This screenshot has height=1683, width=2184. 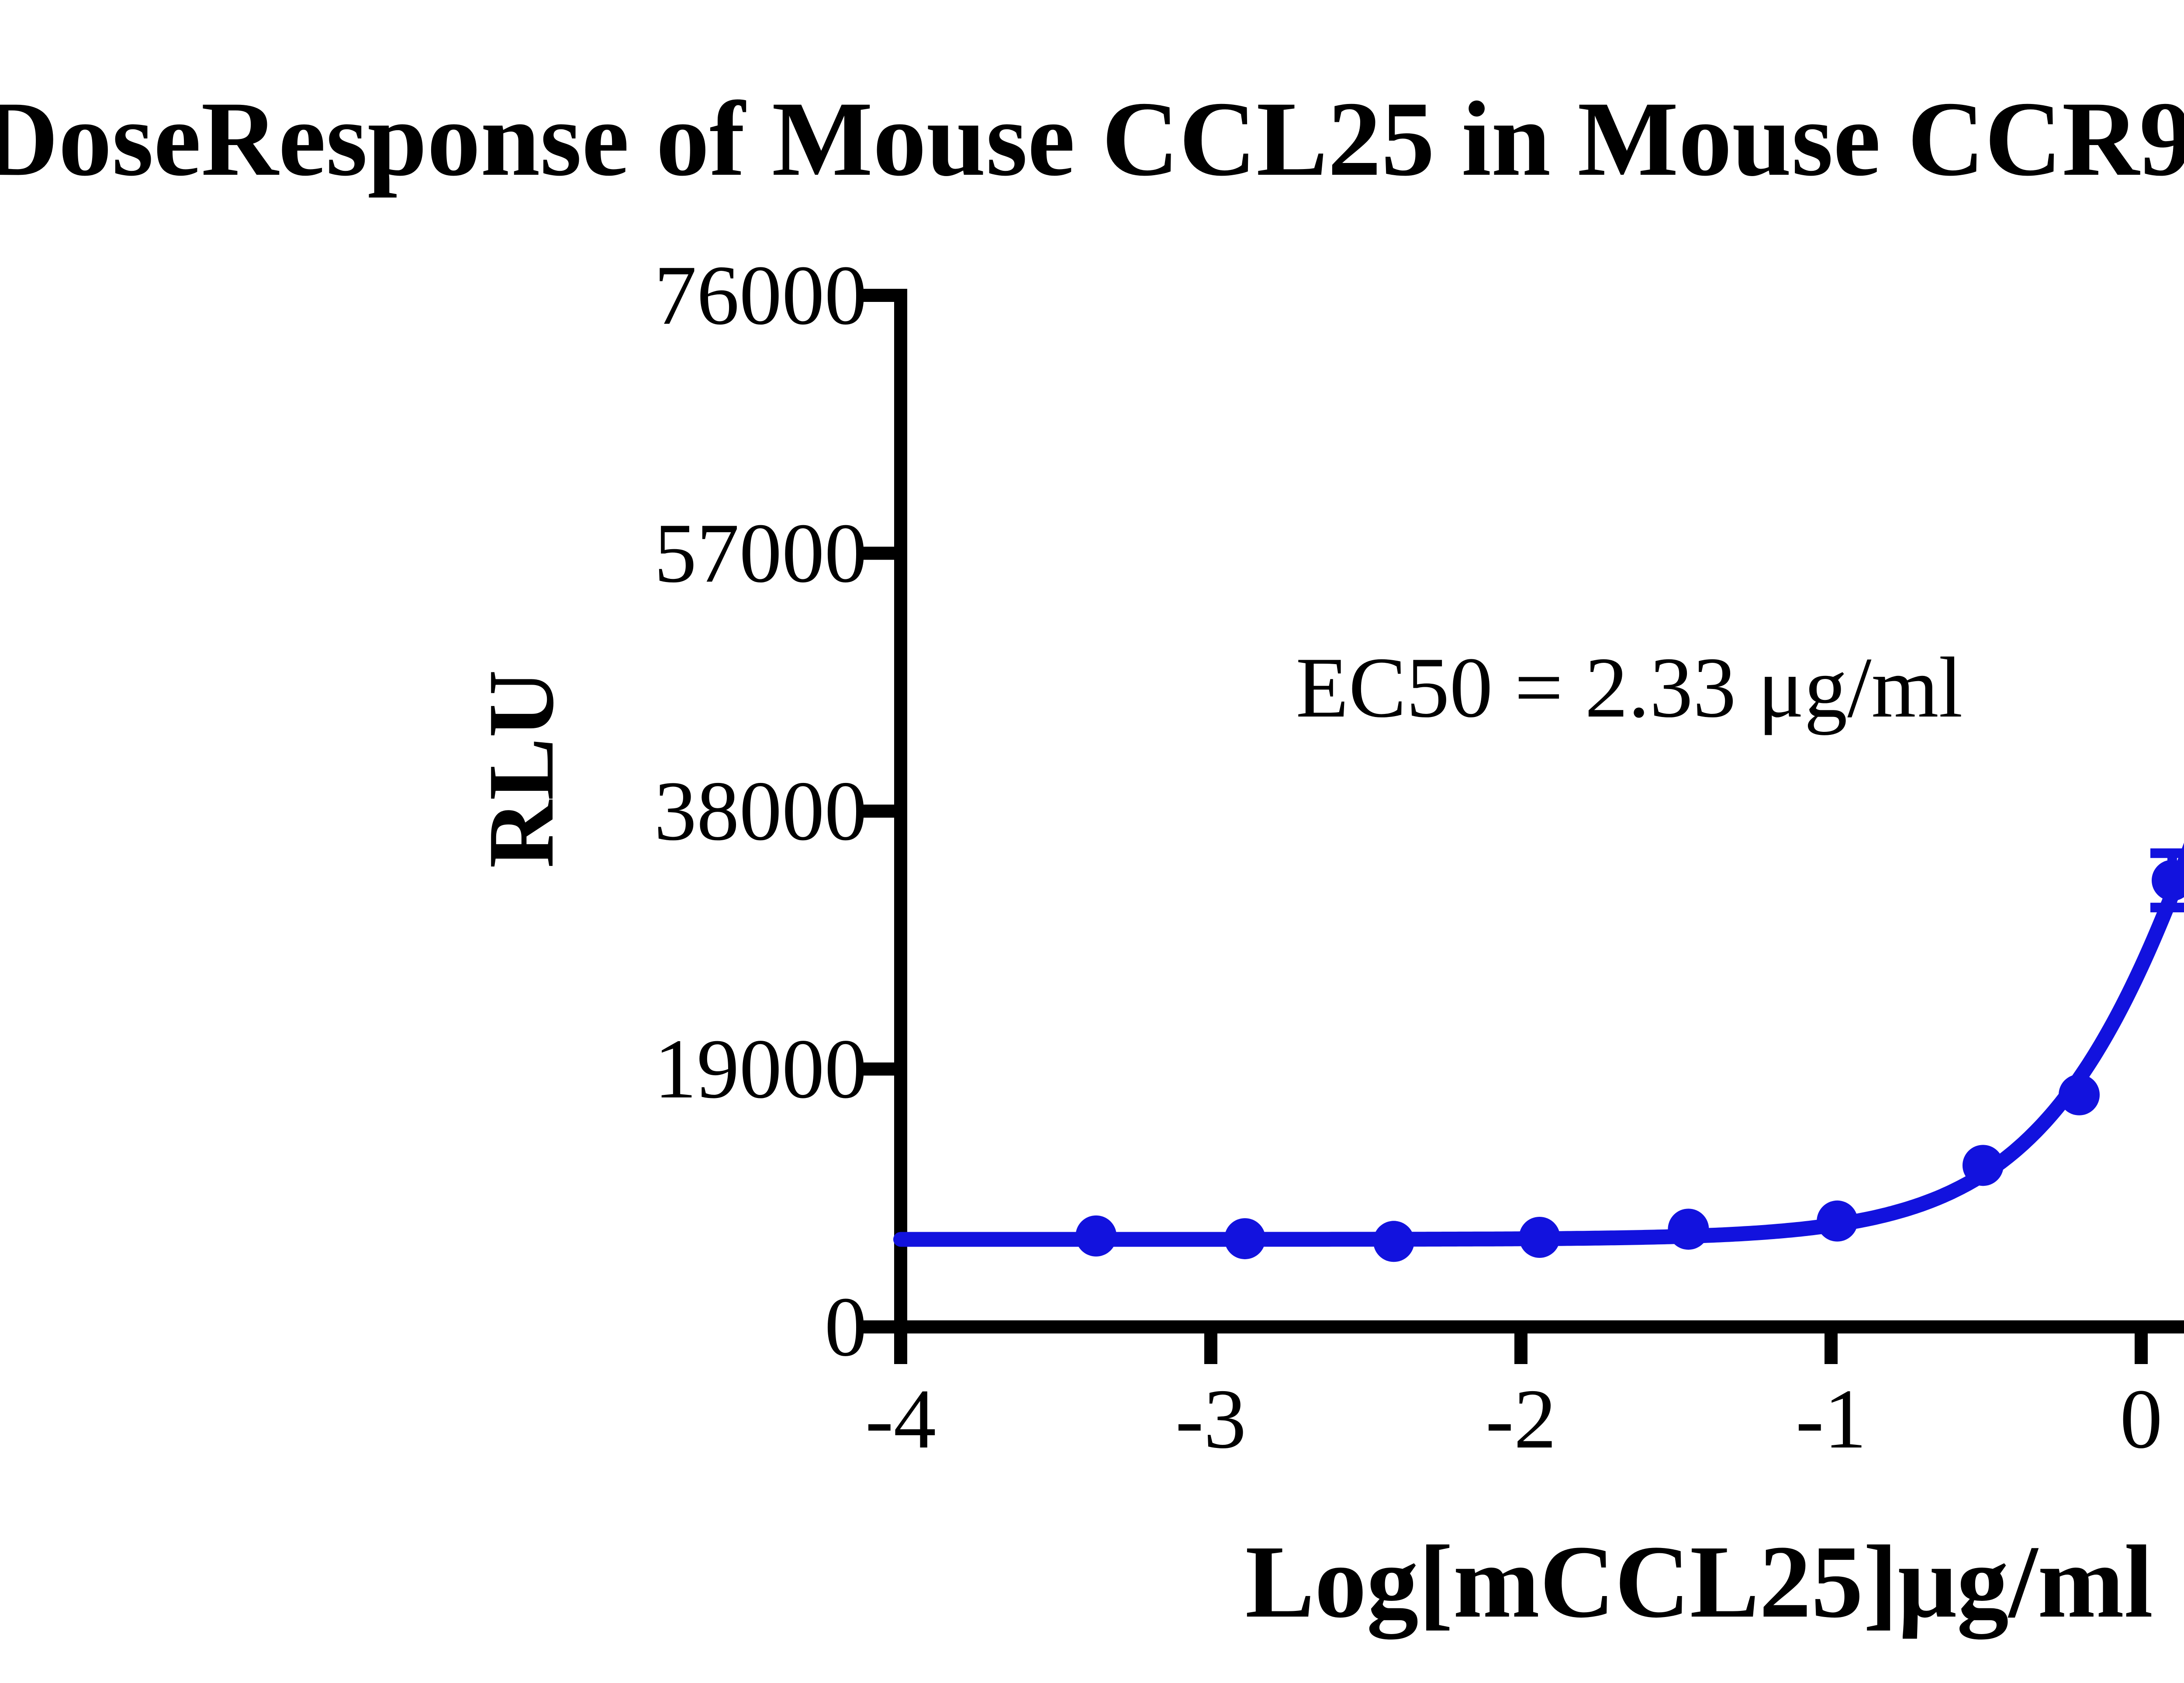 I want to click on y-tick-label: 57000, so click(x=760, y=553).